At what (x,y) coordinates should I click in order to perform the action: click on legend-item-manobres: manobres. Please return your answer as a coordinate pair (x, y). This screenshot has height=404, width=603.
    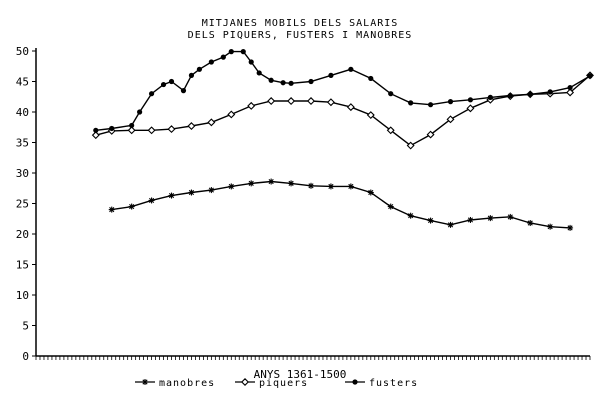
    Looking at the image, I should click on (175, 383).